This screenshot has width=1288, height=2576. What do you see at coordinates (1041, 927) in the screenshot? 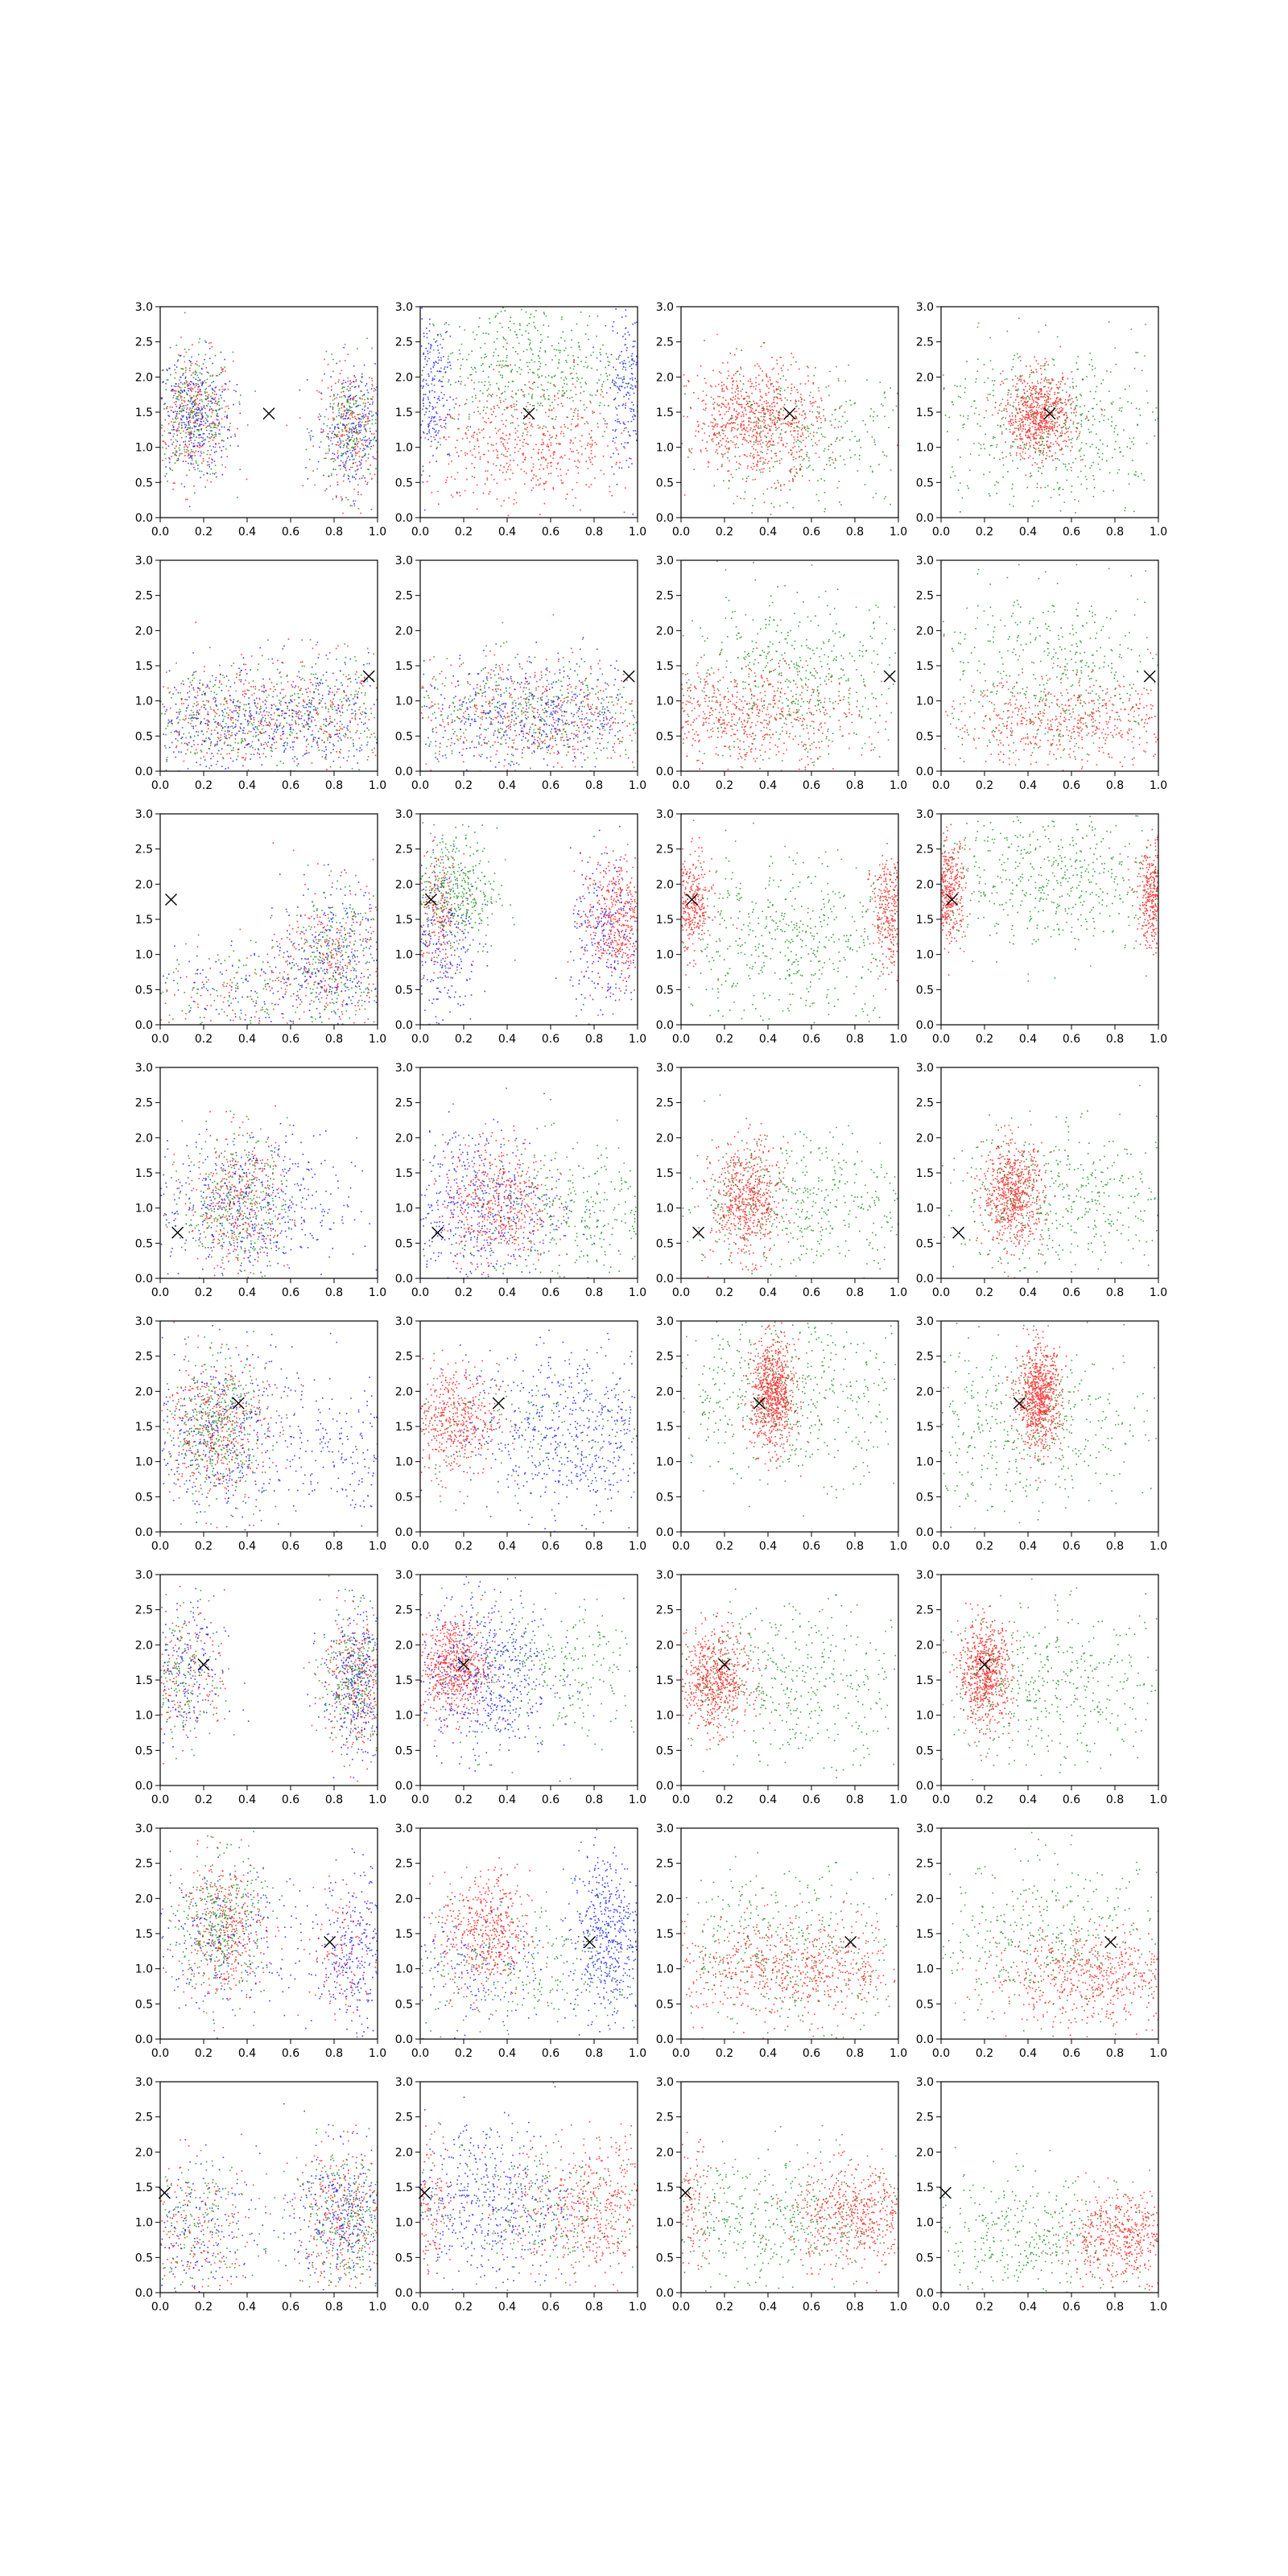
I see `subplot-r3-c4: 0.0 0.2 0.4 0.6 0.8 1.0 0.0 0.5 1.0 1.5 2.0 2.5 3.0` at bounding box center [1041, 927].